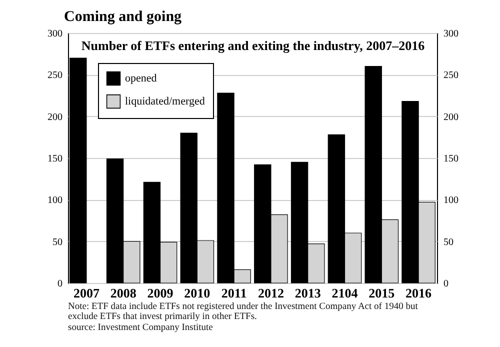  I want to click on x-tick-label: 2007, so click(86, 293).